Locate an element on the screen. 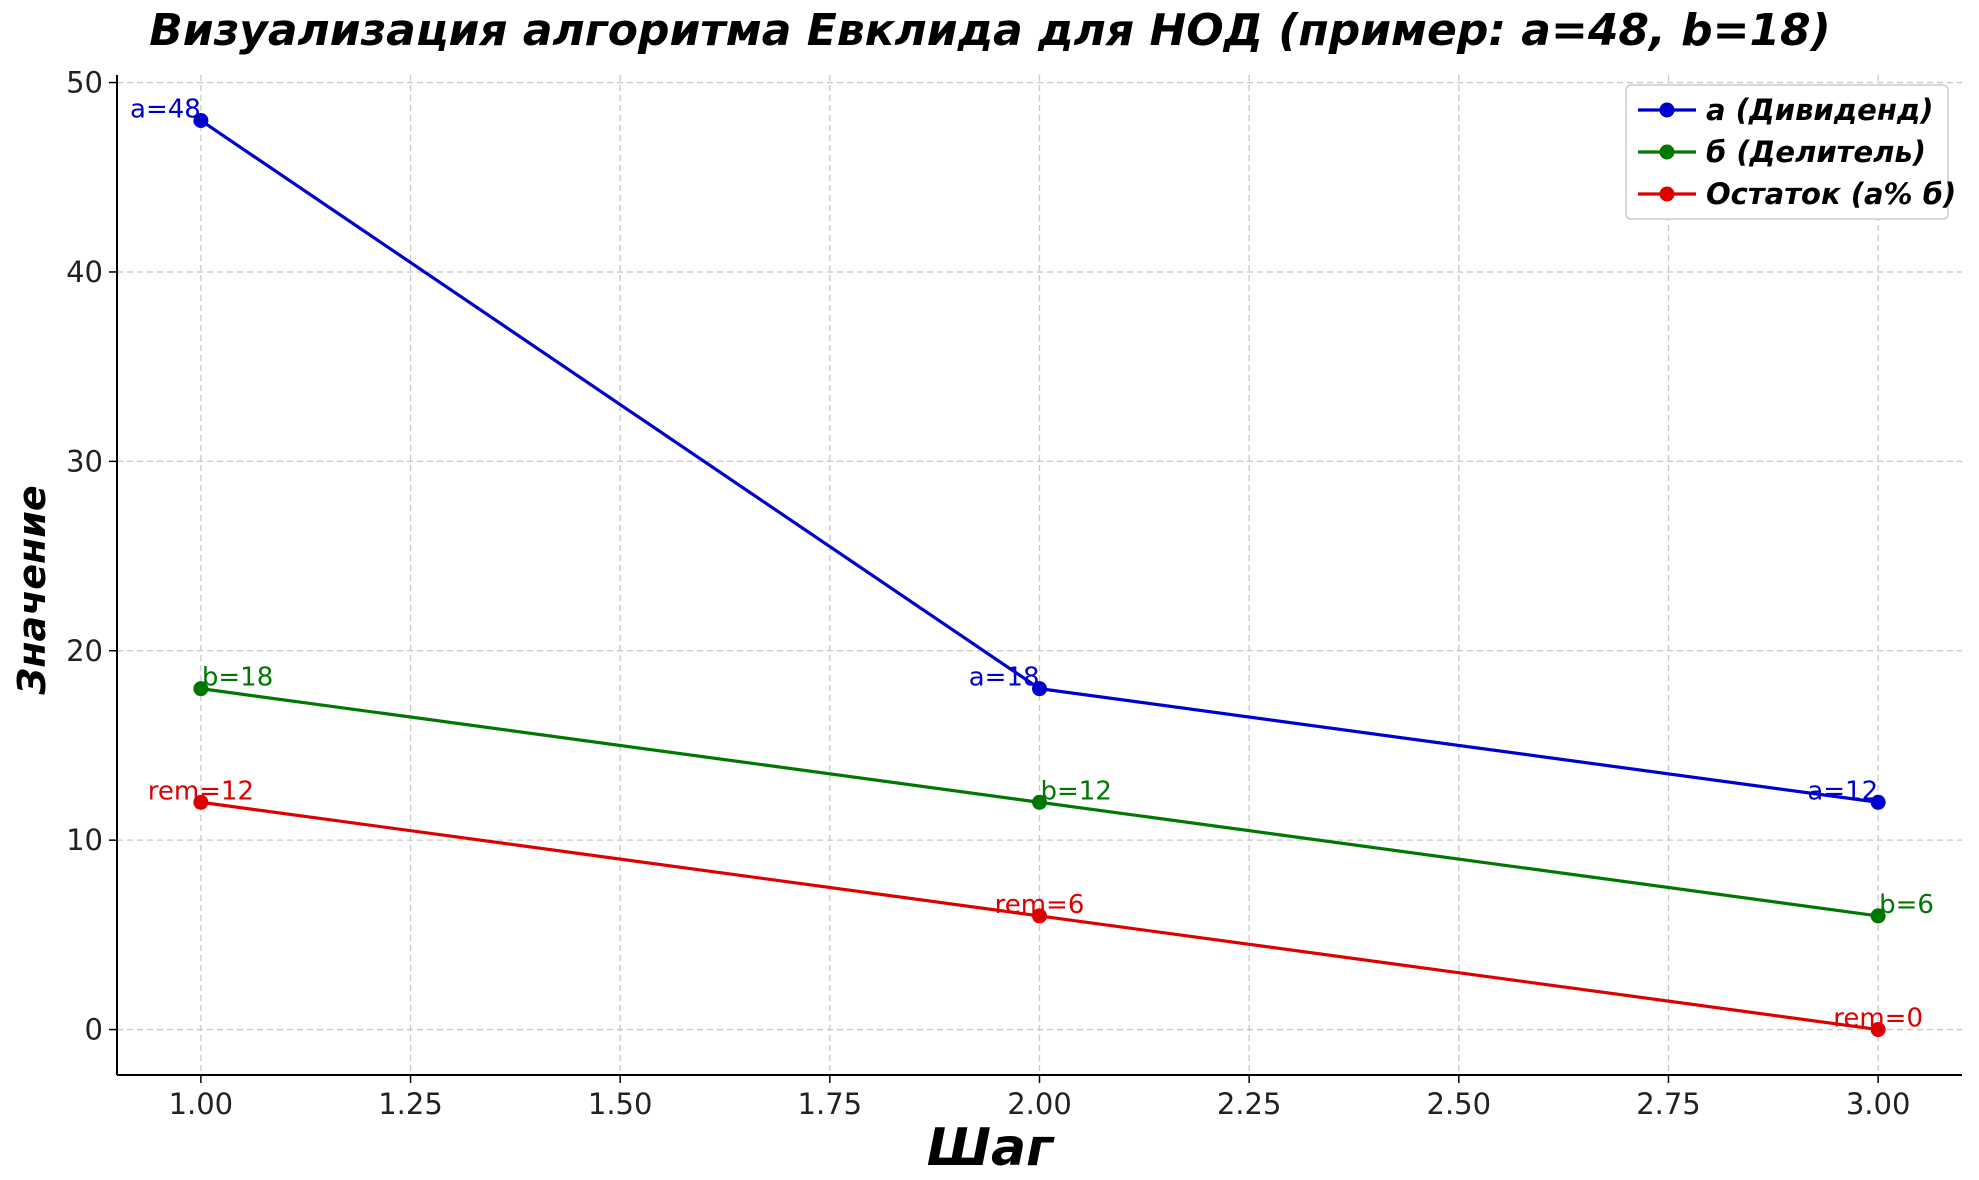  x-tick-label: 1.25 is located at coordinates (410, 1104).